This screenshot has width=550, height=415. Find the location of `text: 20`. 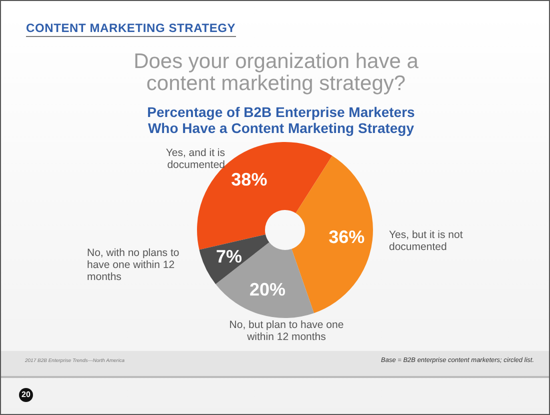

text: 20 is located at coordinates (26, 395).